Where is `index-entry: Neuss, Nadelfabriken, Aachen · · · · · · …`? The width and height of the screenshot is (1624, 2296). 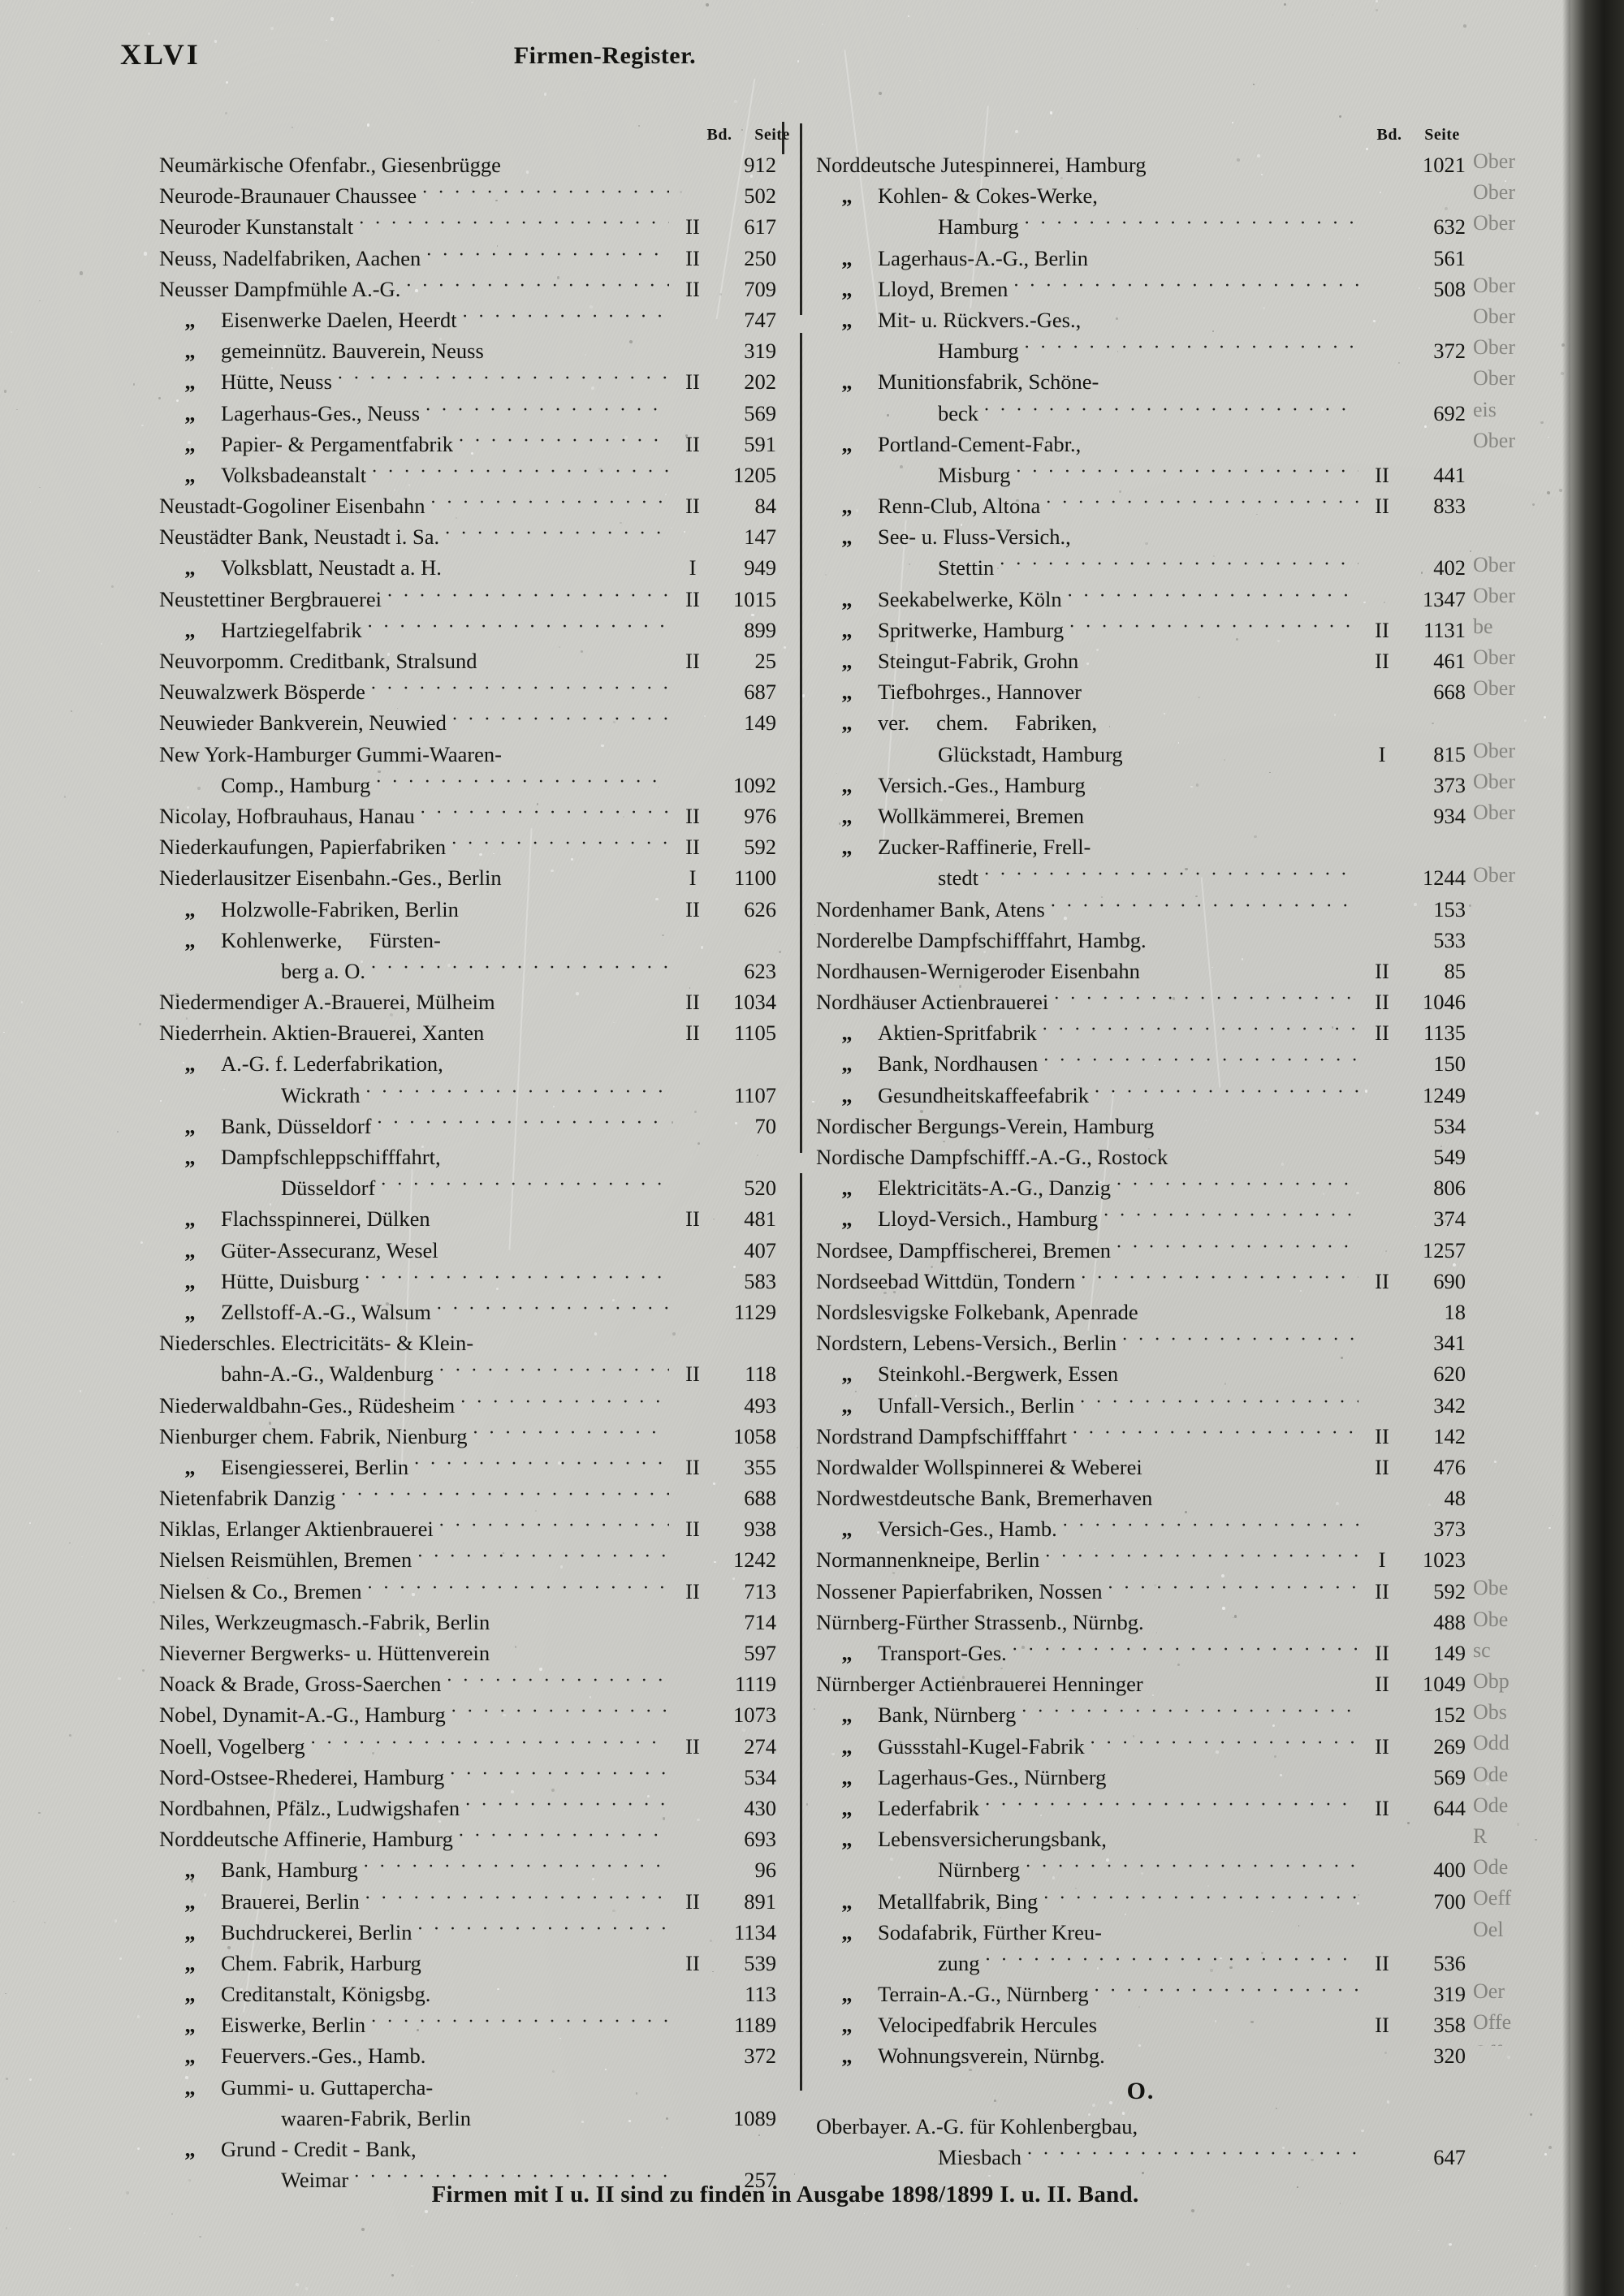
index-entry: Neuss, Nadelfabriken, Aachen · · · · · · … is located at coordinates (467, 258).